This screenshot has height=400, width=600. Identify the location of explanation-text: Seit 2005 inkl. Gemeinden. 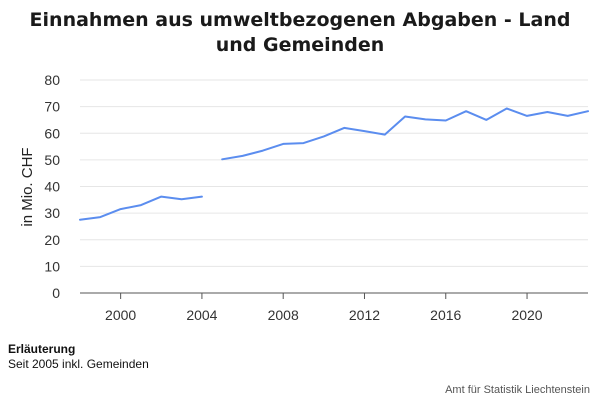
(78, 364).